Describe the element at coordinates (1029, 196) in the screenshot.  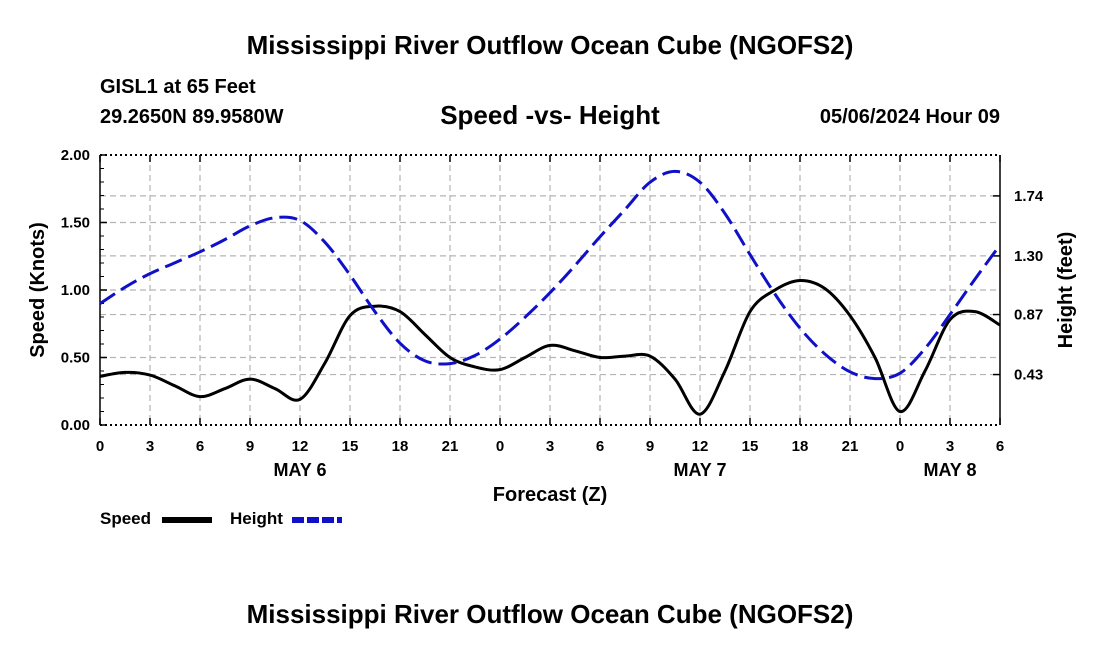
I see `y2-tick-label: 1.74` at that location.